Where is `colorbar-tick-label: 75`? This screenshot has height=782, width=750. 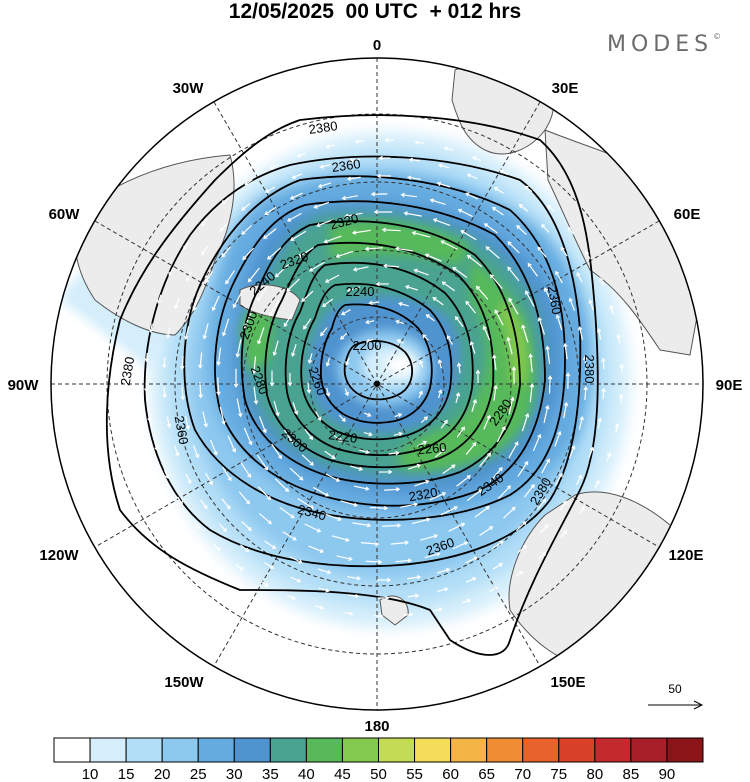
colorbar-tick-label: 75 is located at coordinates (558, 774).